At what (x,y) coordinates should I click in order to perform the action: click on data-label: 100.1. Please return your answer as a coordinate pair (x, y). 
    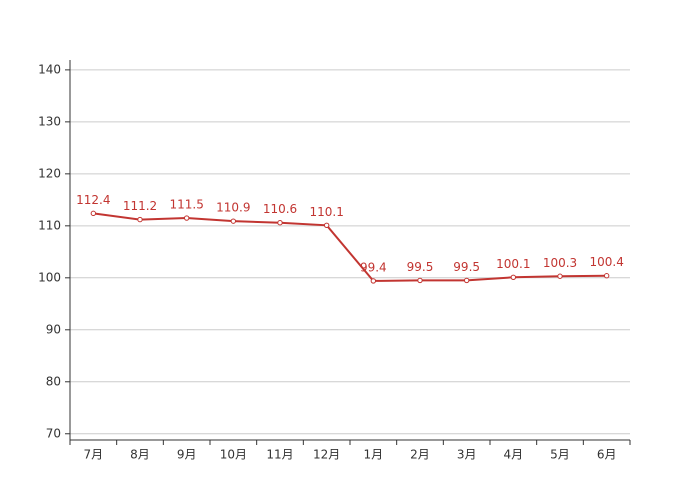
    Looking at the image, I should click on (513, 264).